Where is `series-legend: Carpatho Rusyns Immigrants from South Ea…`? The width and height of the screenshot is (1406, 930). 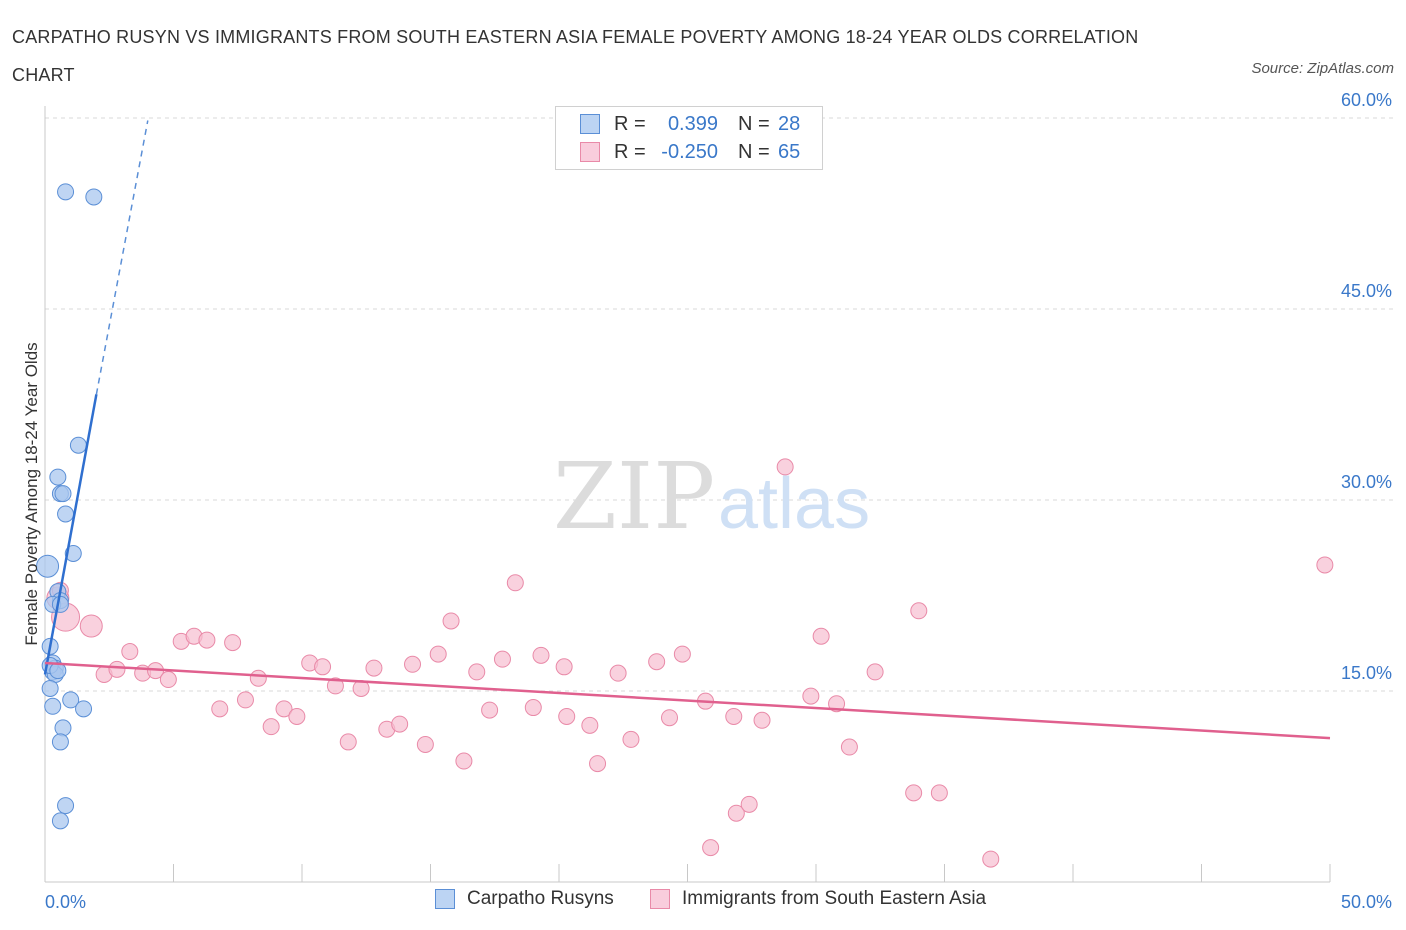 series-legend: Carpatho Rusyns Immigrants from South Ea… is located at coordinates (703, 902).